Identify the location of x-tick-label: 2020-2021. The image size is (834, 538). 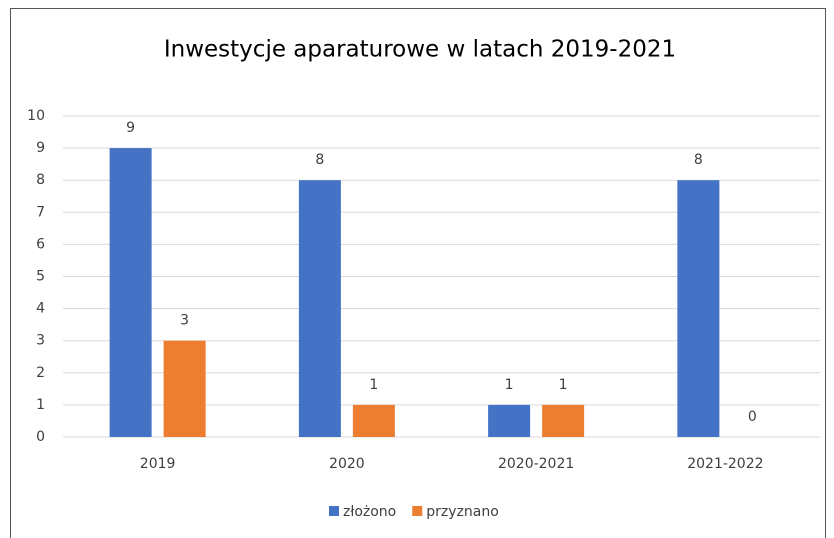
(536, 464).